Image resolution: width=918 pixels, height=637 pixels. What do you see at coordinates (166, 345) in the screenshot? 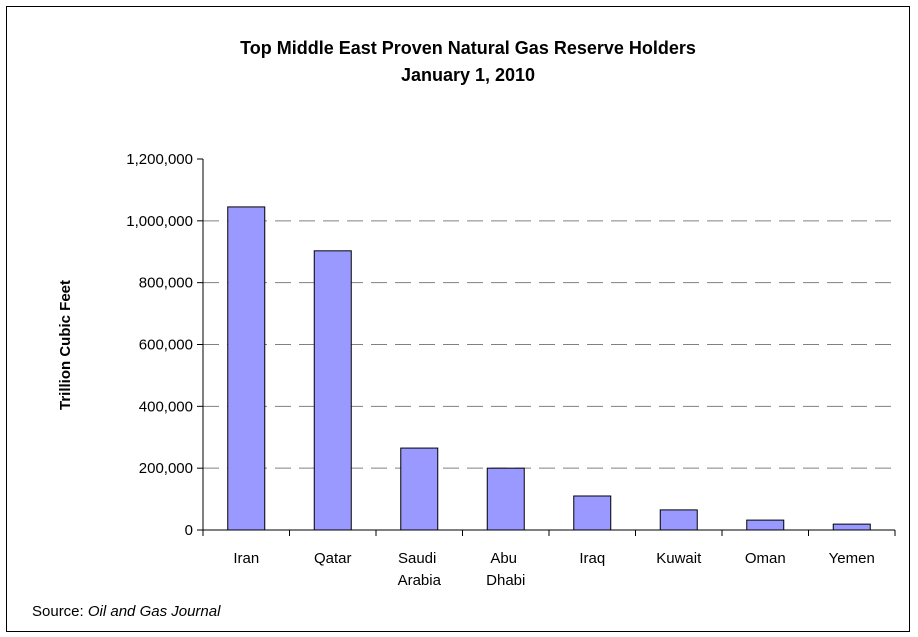
I see `y-tick-label: 600,000` at bounding box center [166, 345].